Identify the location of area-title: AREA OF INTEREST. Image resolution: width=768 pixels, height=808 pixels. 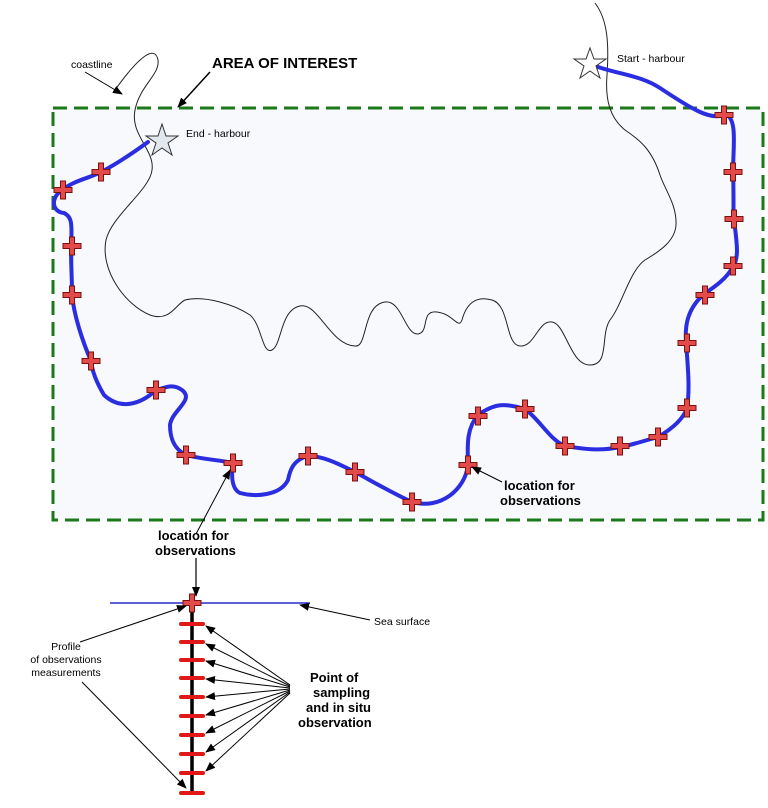
(284, 63).